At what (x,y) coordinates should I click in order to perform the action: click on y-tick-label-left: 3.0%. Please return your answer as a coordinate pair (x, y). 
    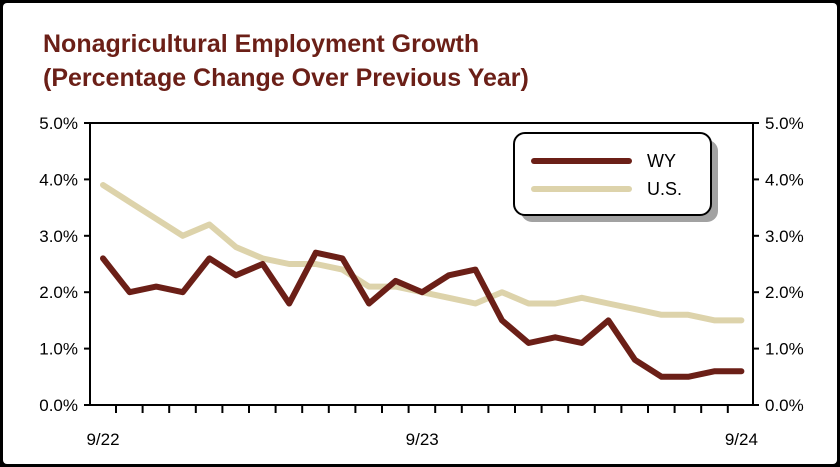
    Looking at the image, I should click on (58, 236).